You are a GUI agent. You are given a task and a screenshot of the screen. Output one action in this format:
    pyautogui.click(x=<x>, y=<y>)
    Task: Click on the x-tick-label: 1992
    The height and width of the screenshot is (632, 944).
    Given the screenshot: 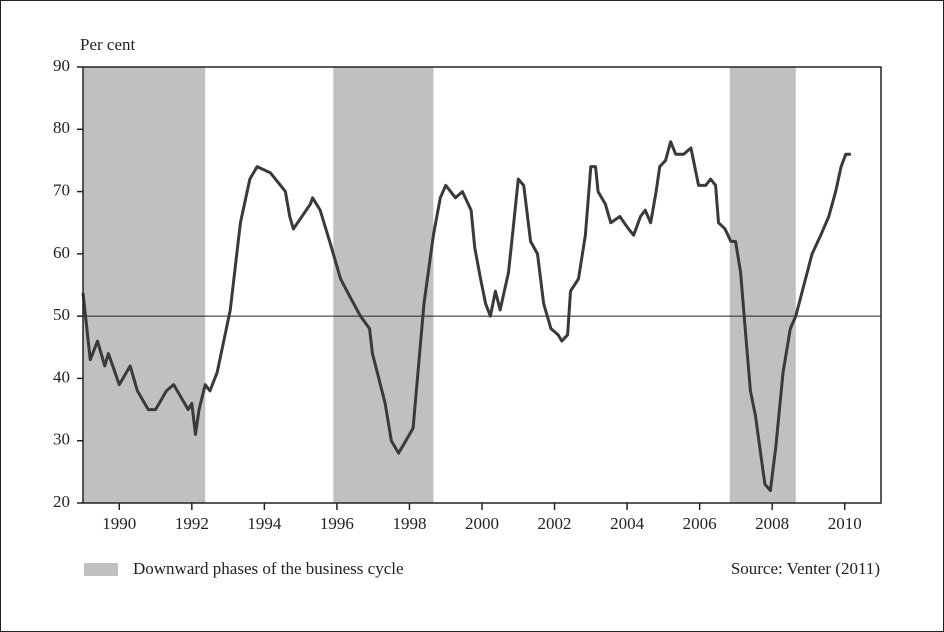 What is the action you would take?
    pyautogui.click(x=192, y=523)
    